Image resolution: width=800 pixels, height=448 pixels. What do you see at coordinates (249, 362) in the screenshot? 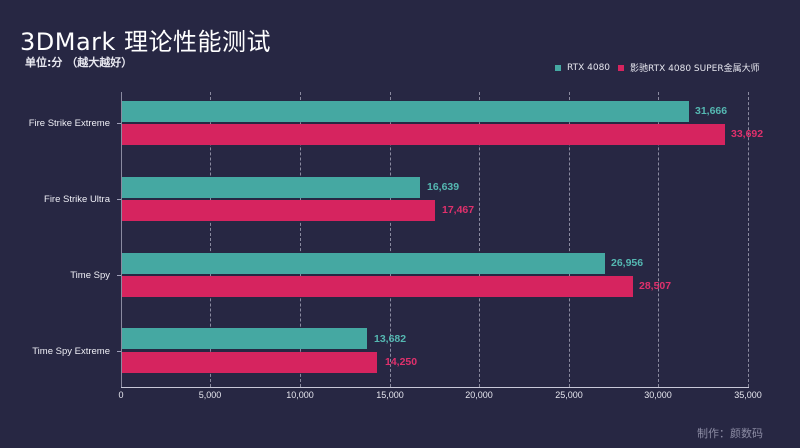
I see `bar-4080super-time-spy-extreme` at bounding box center [249, 362].